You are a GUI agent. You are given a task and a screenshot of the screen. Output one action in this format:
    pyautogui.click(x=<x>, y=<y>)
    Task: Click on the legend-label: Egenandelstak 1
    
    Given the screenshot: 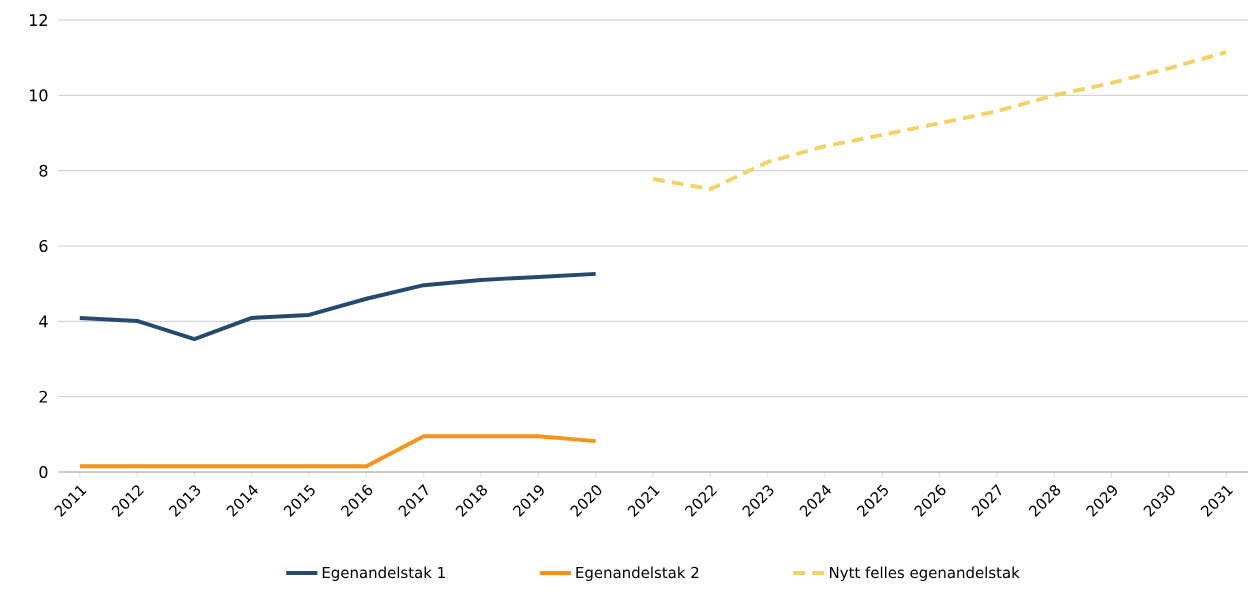 What is the action you would take?
    pyautogui.click(x=383, y=574)
    